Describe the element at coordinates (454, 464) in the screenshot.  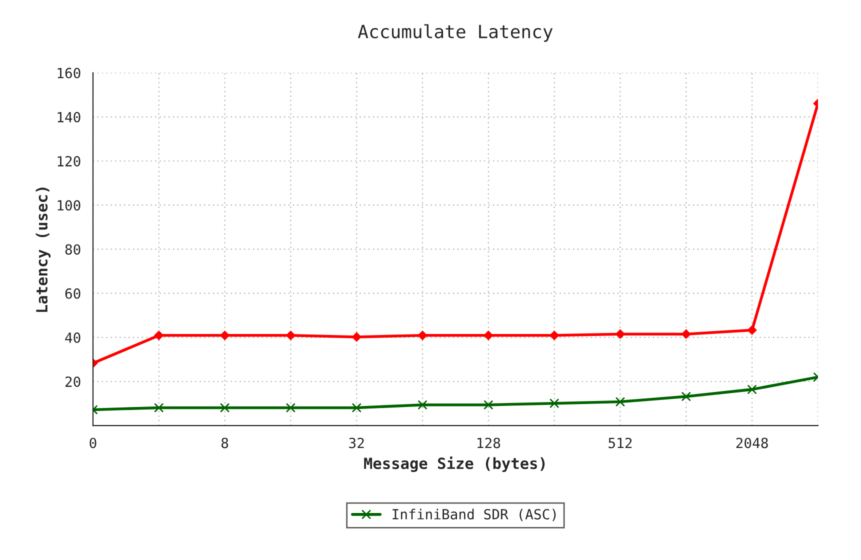
I see `x-axis-title: Message Size (bytes)` at that location.